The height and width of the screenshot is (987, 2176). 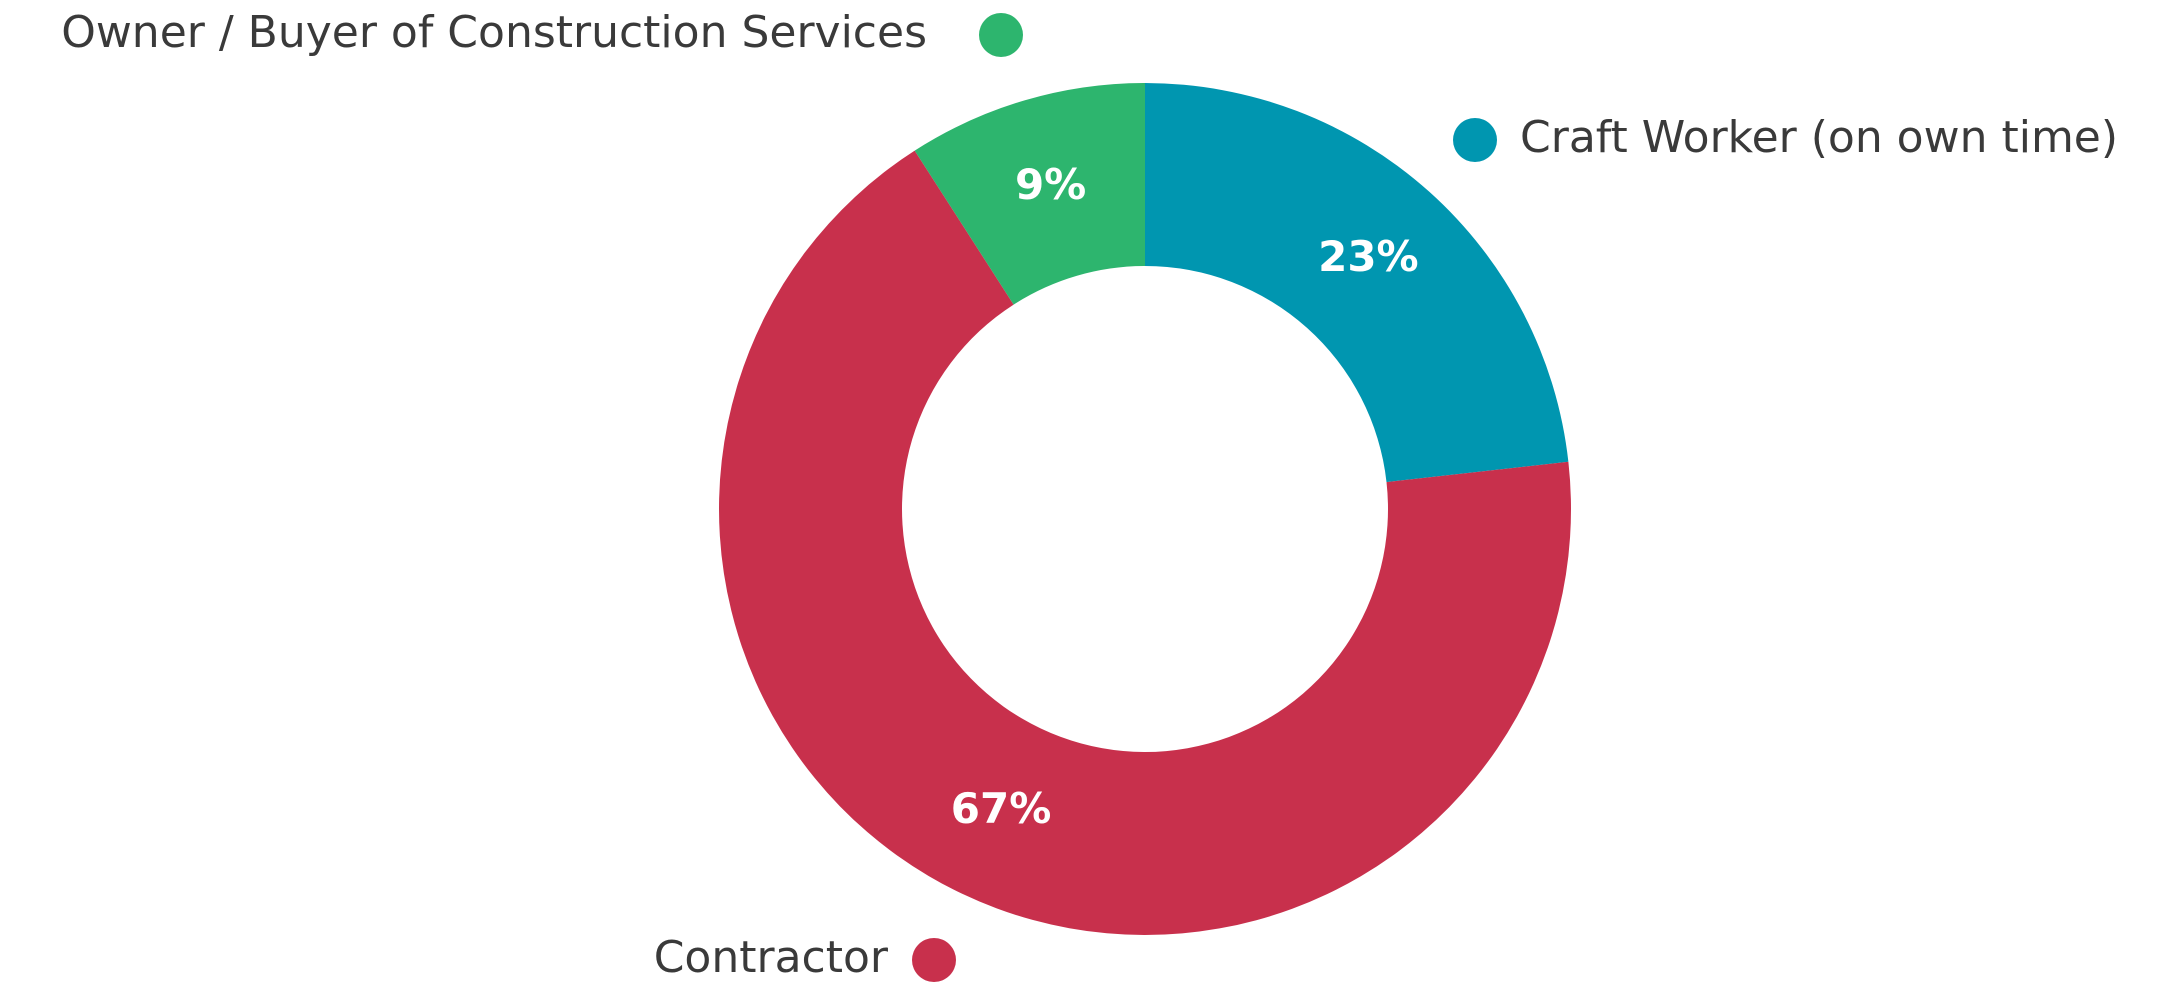 I want to click on slice-label: 23%, so click(x=1368, y=256).